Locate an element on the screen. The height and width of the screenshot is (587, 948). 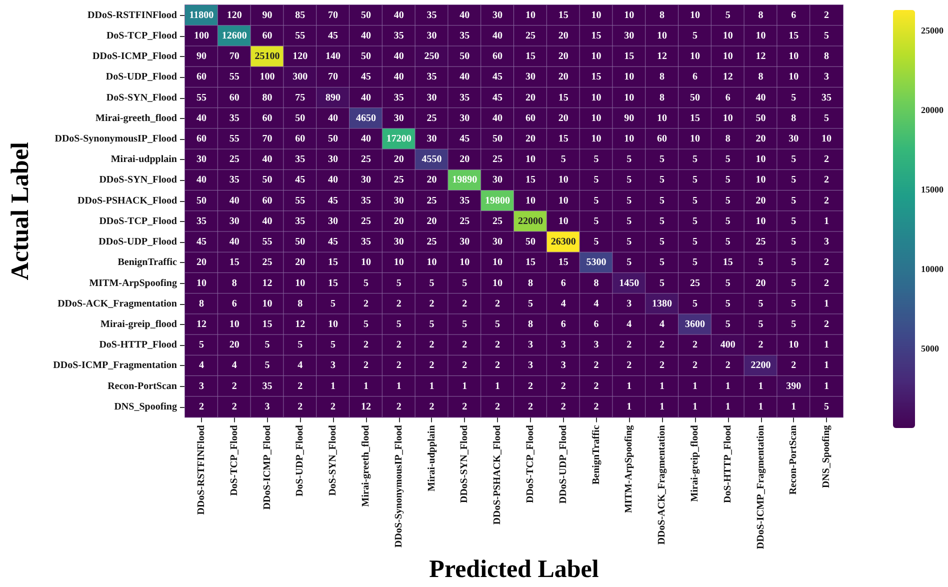
data-label: 2200 is located at coordinates (760, 366).